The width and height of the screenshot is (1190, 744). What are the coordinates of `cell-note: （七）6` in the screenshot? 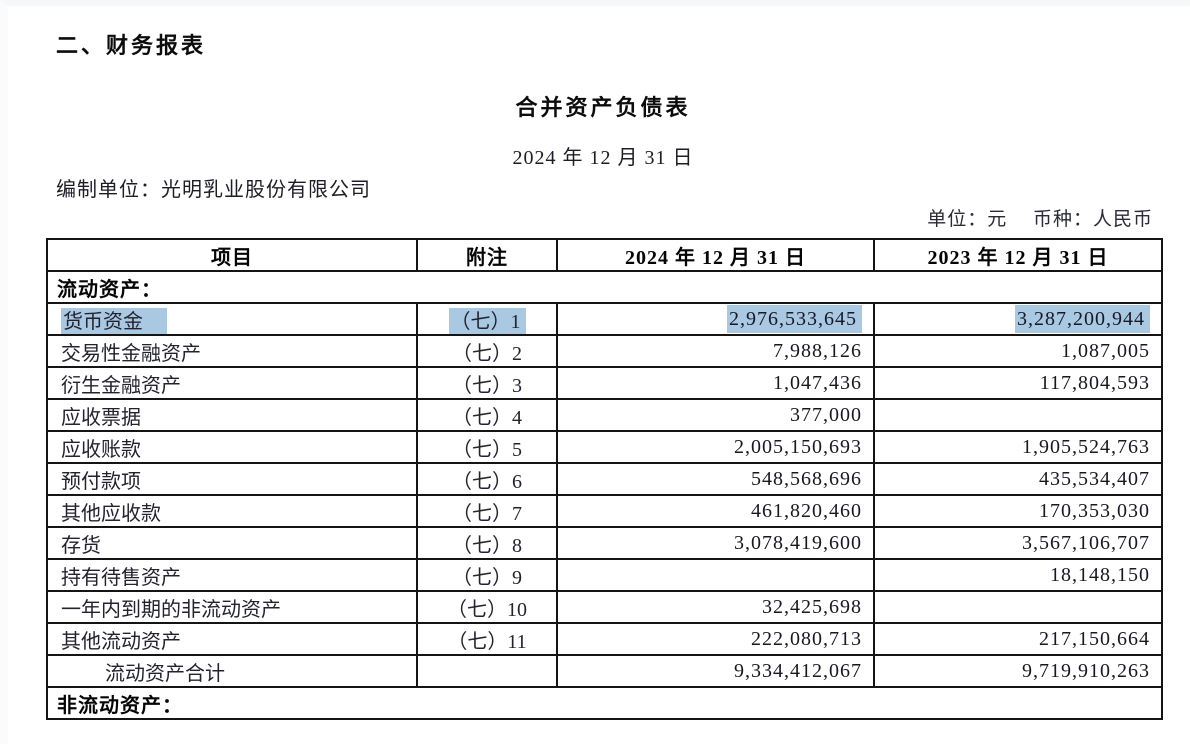 It's located at (487, 479).